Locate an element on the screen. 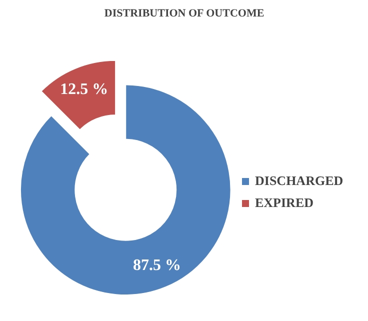 Image resolution: width=368 pixels, height=321 pixels. data-label: 87.5 % is located at coordinates (157, 265).